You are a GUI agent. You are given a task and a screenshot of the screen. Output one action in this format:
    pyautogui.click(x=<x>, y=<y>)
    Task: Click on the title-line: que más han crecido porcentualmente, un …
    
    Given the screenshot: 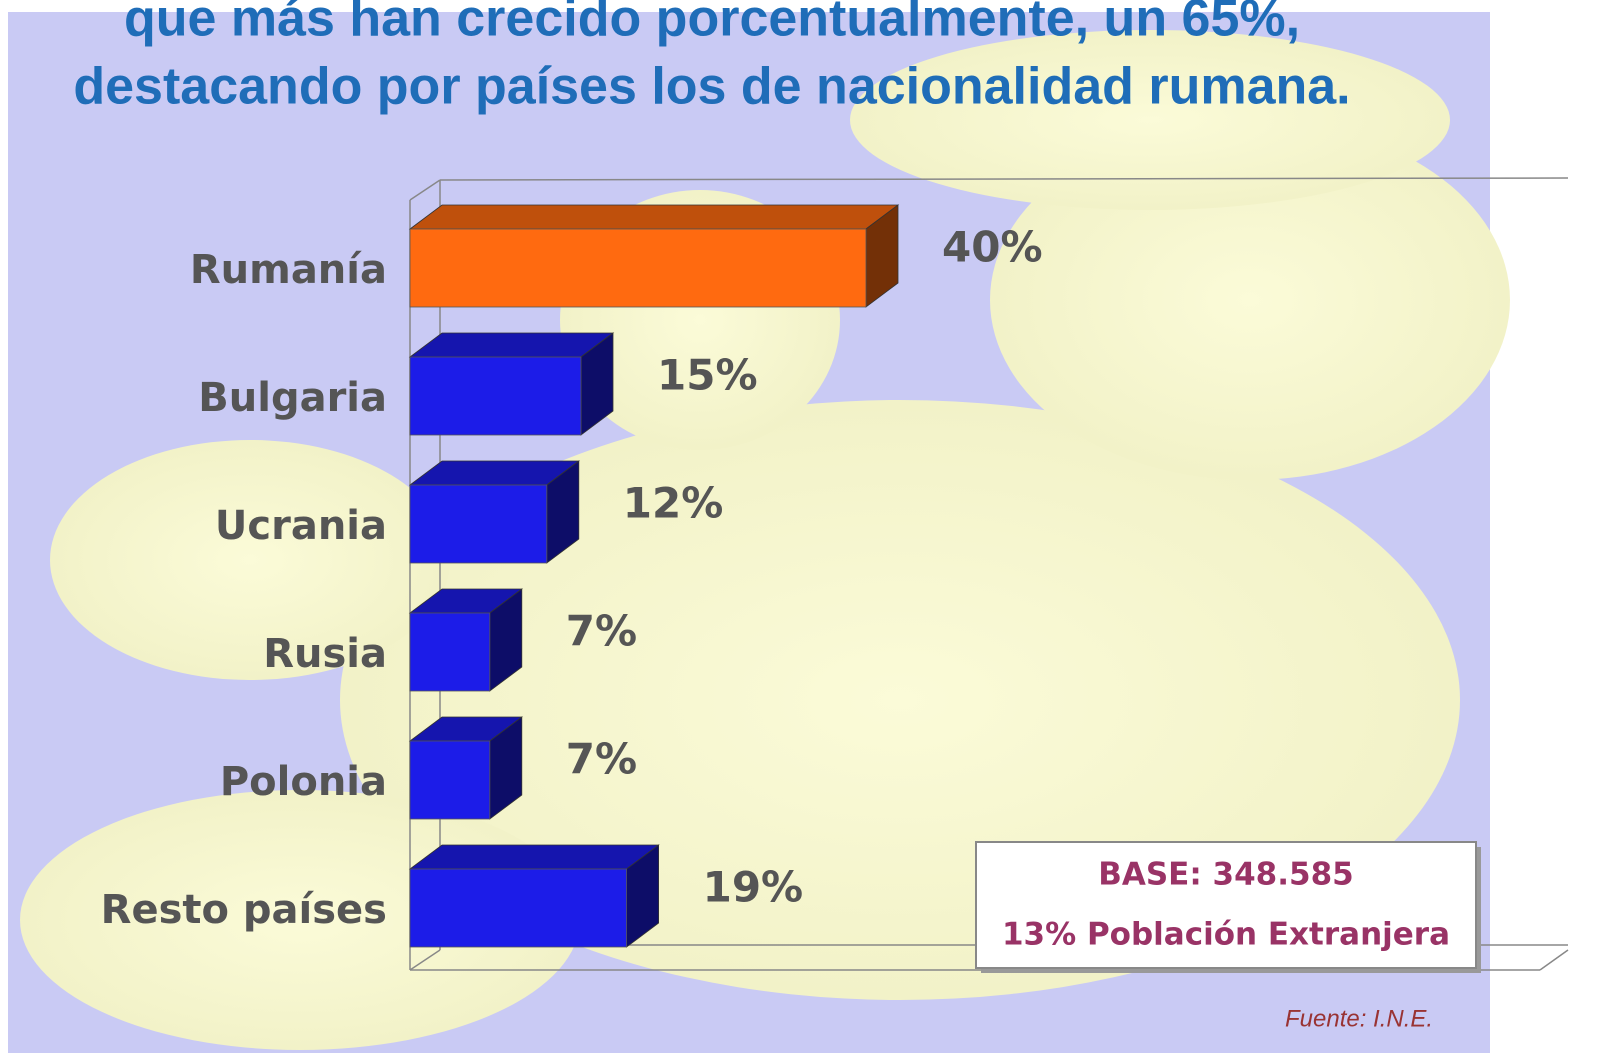 What is the action you would take?
    pyautogui.click(x=712, y=24)
    